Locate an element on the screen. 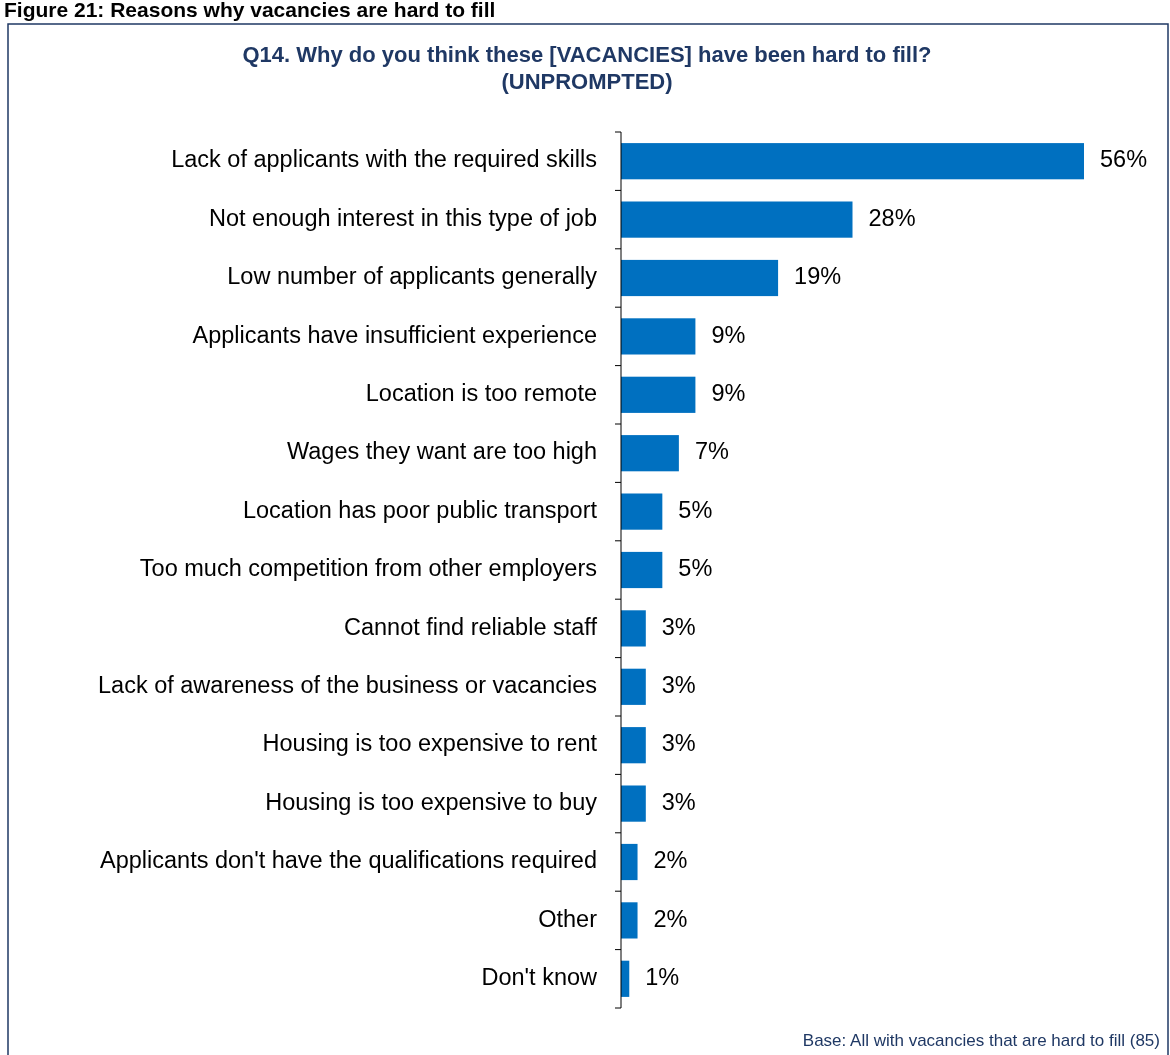 Image resolution: width=1170 pixels, height=1055 pixels. y-tick-label: Lack of awareness of the business or vacancies is located at coordinates (347, 685).